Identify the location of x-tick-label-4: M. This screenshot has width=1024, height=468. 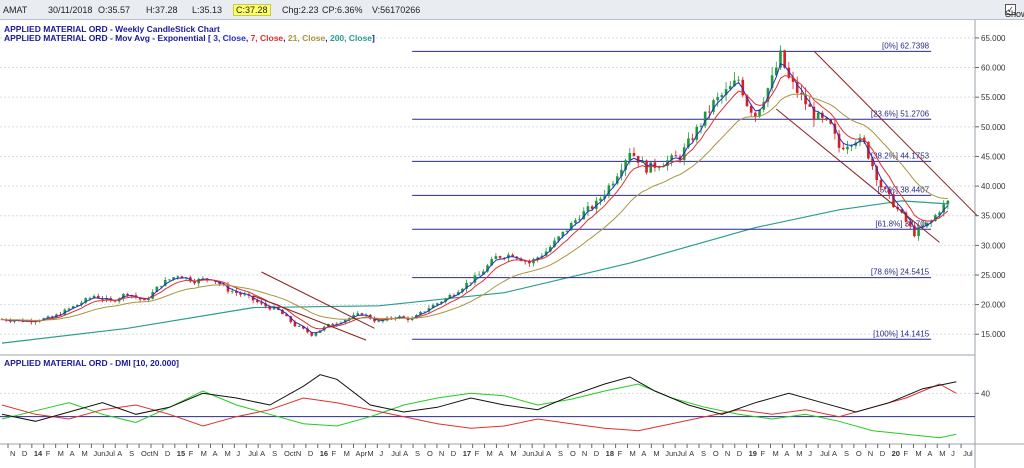
(61, 453).